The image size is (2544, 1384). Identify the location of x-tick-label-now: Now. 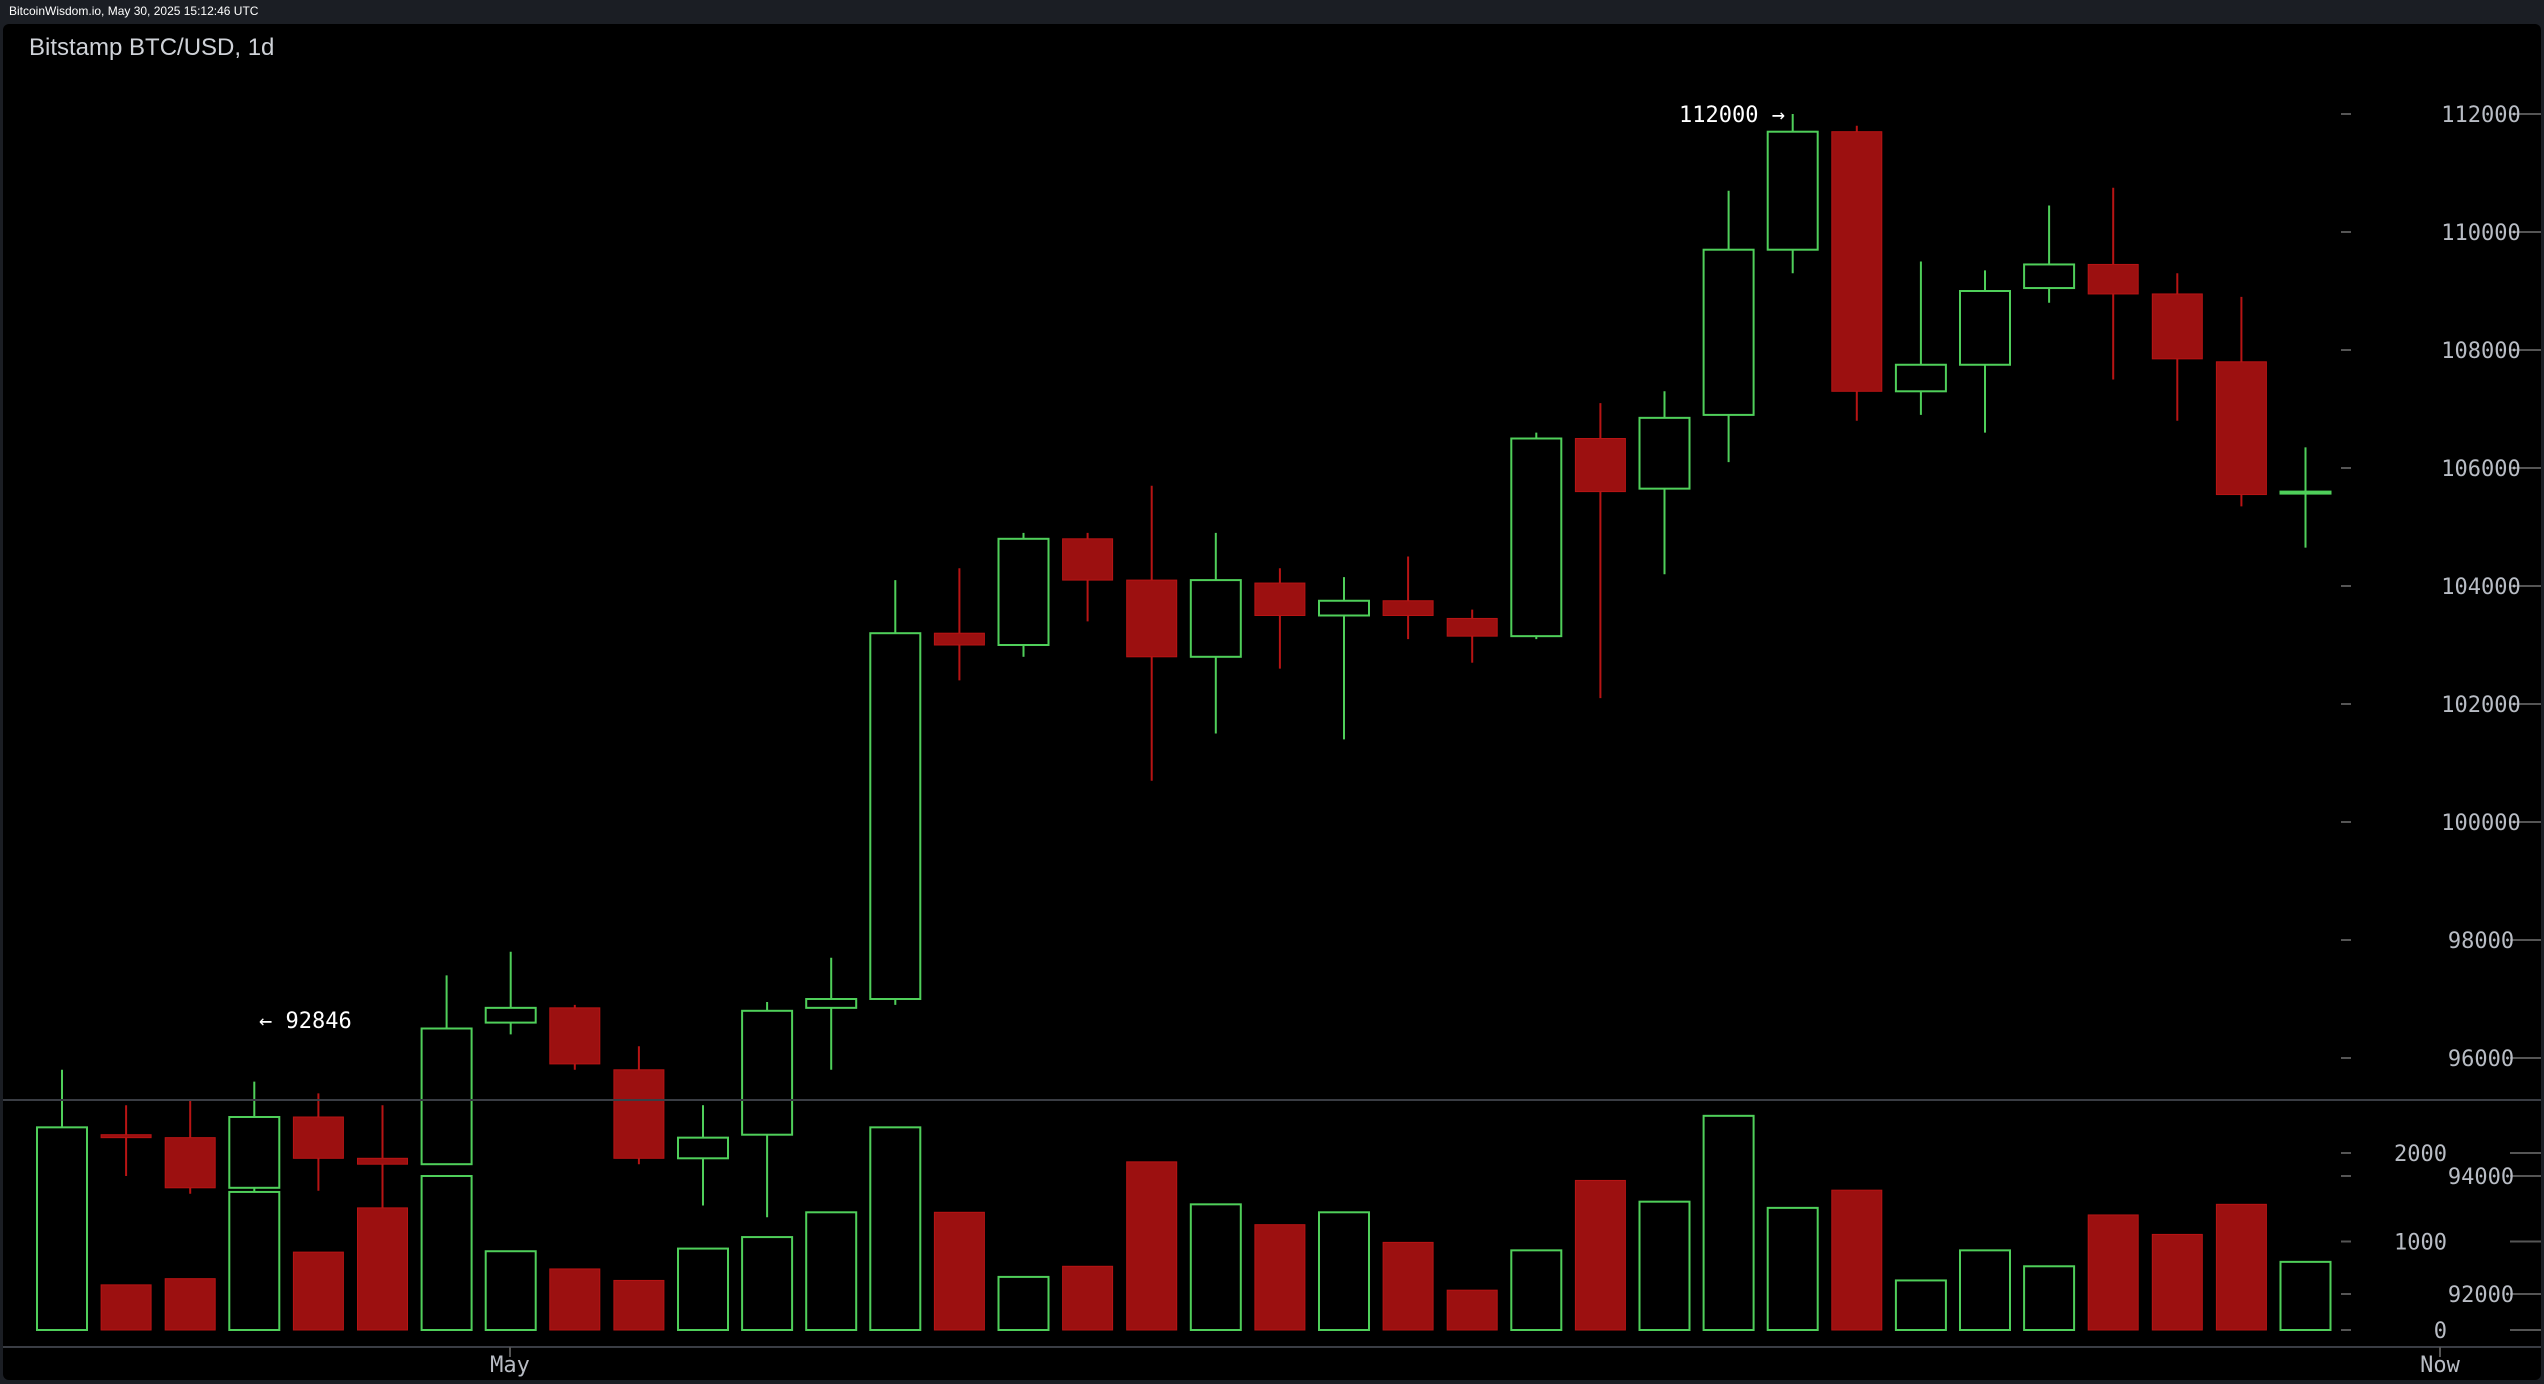
(2440, 1365).